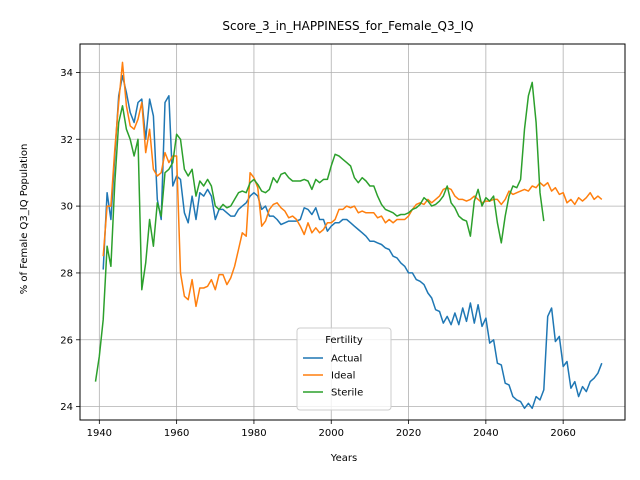 The width and height of the screenshot is (640, 480). I want to click on x-tick-label: 2000, so click(331, 433).